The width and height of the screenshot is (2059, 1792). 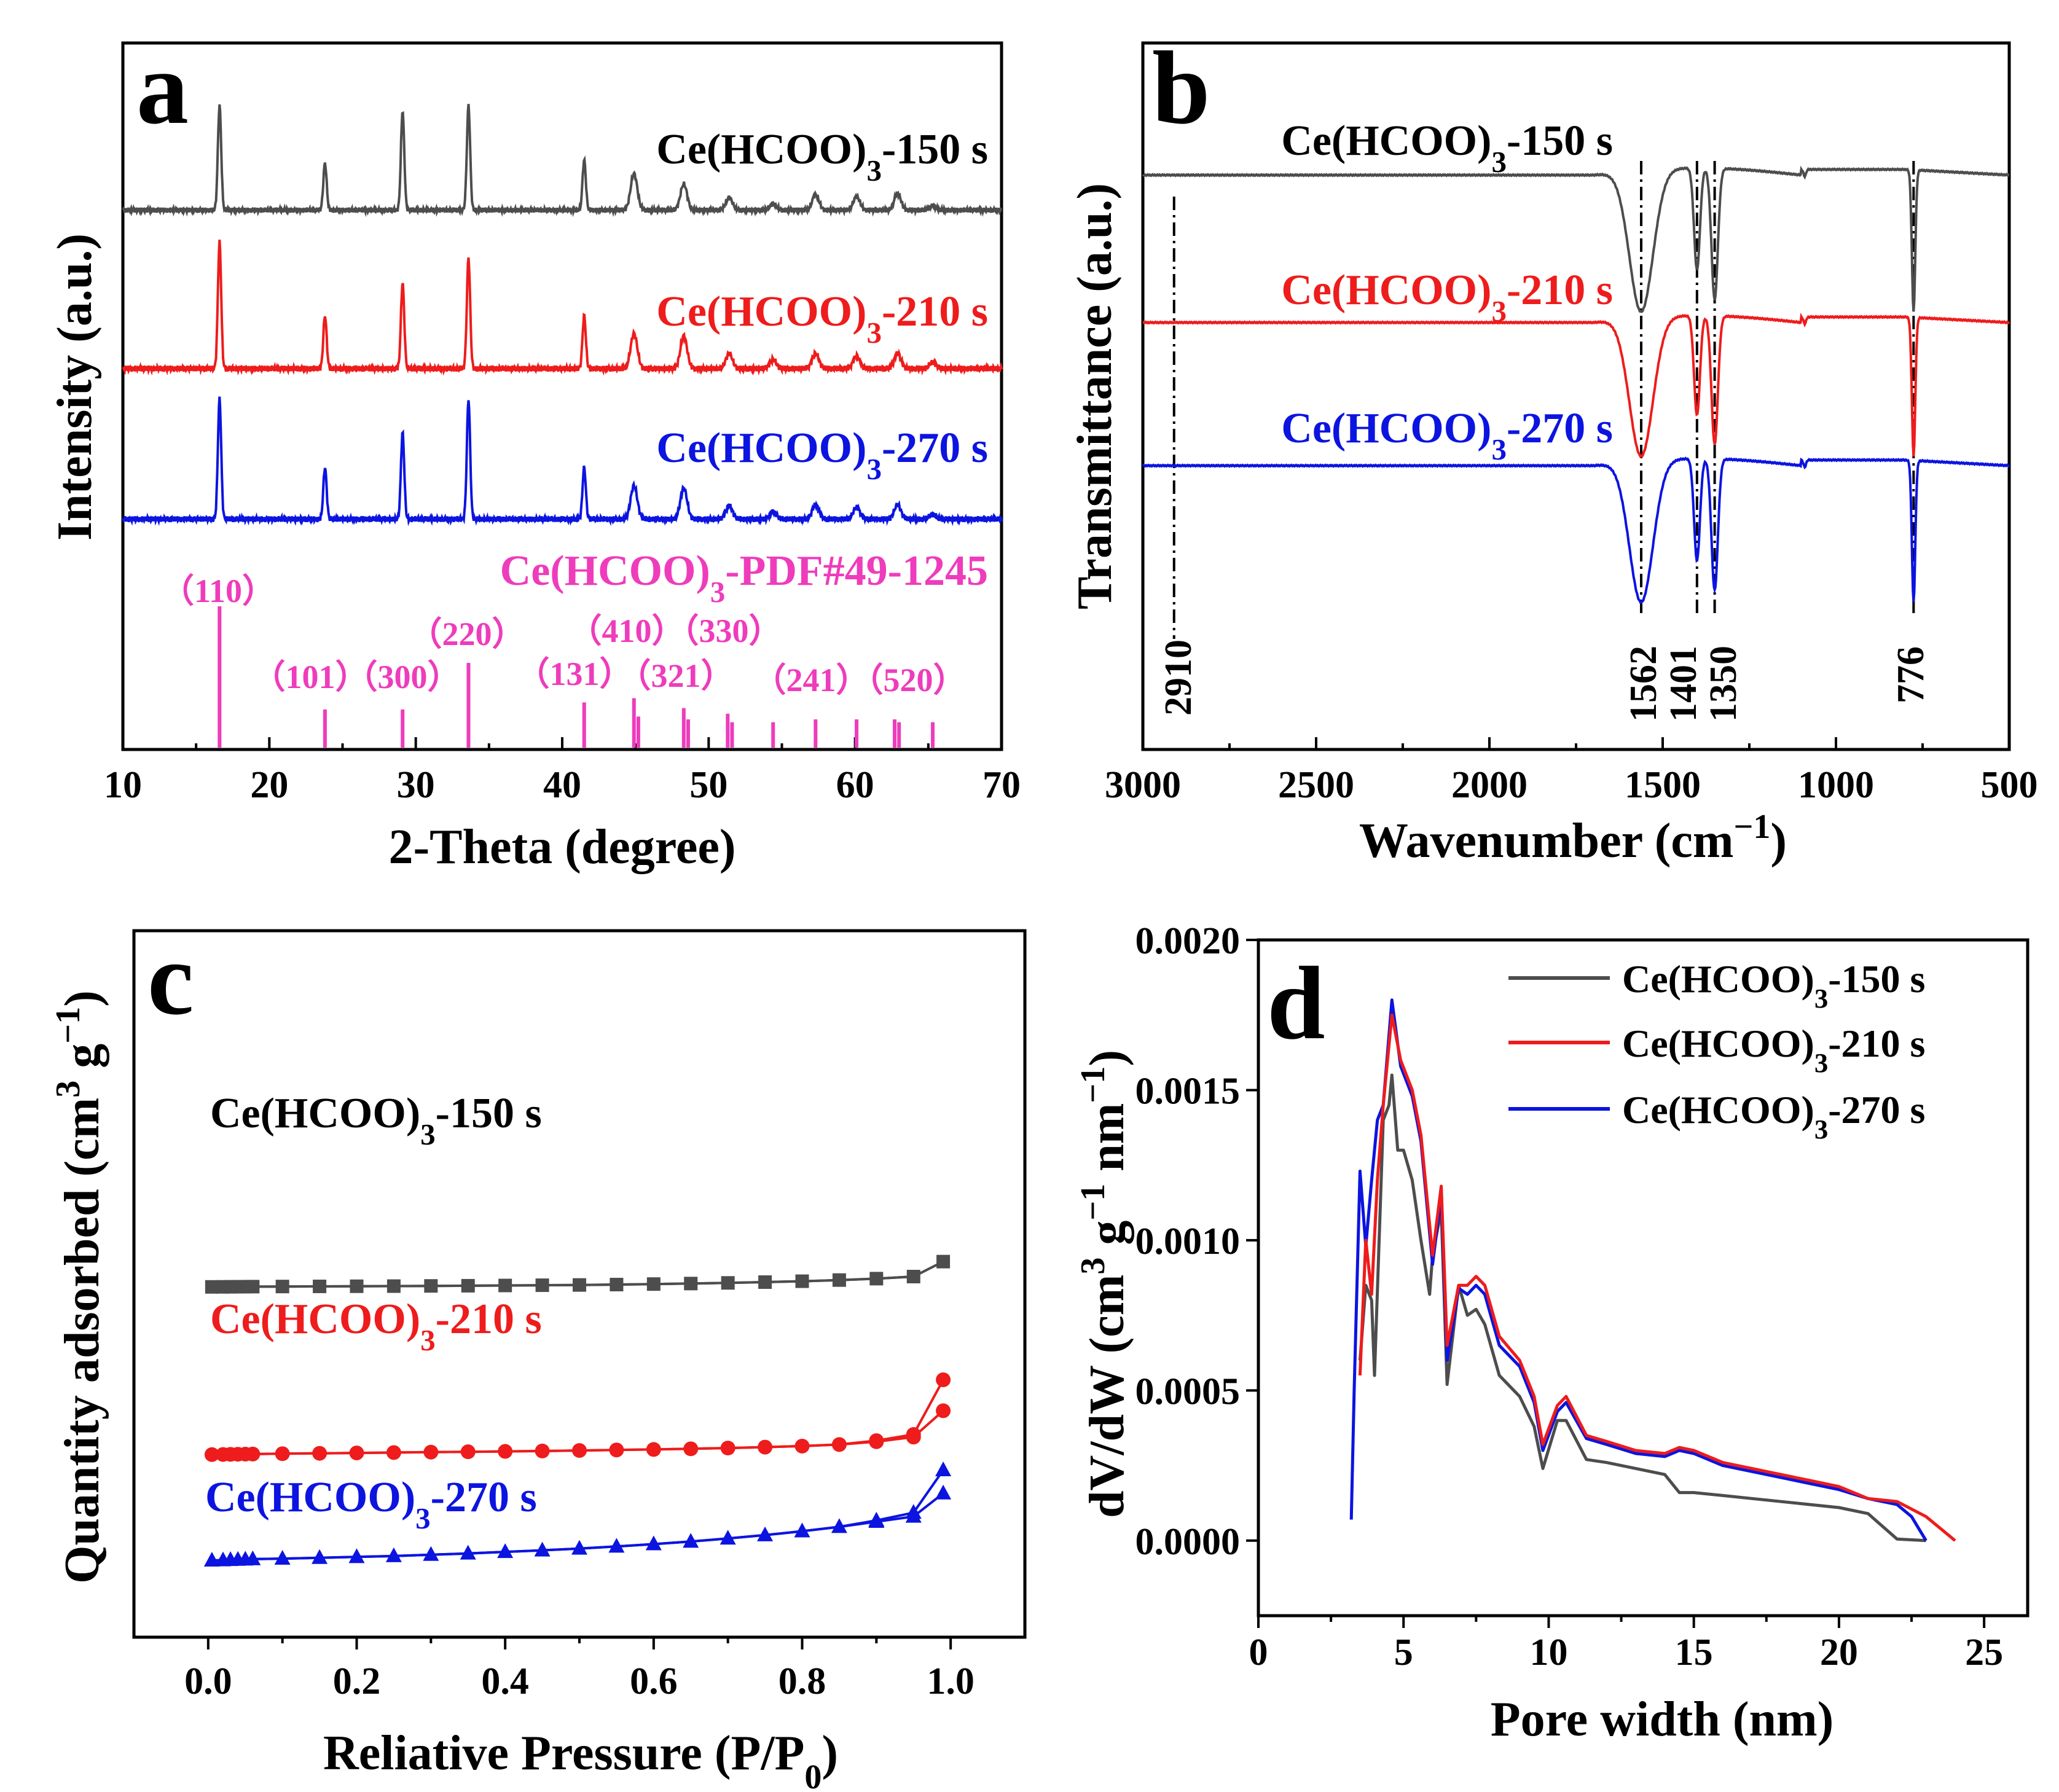 I want to click on panel-b-x-label: Wavenumber (cm−1), so click(x=1573, y=838).